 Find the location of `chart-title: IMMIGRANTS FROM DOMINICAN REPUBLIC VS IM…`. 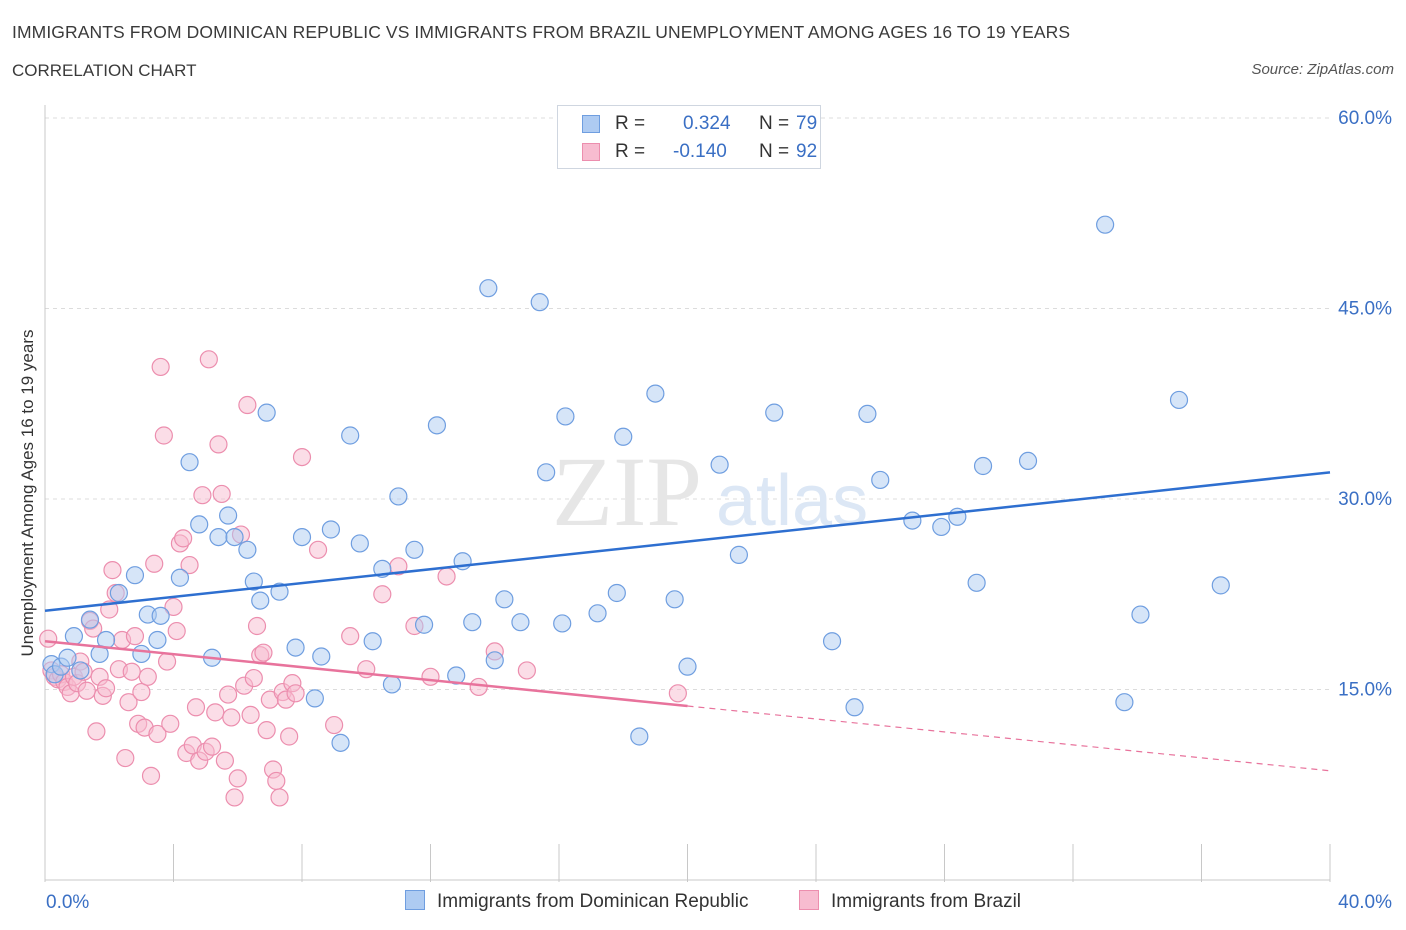

chart-title: IMMIGRANTS FROM DOMINICAN REPUBLIC VS IM… is located at coordinates (541, 32).